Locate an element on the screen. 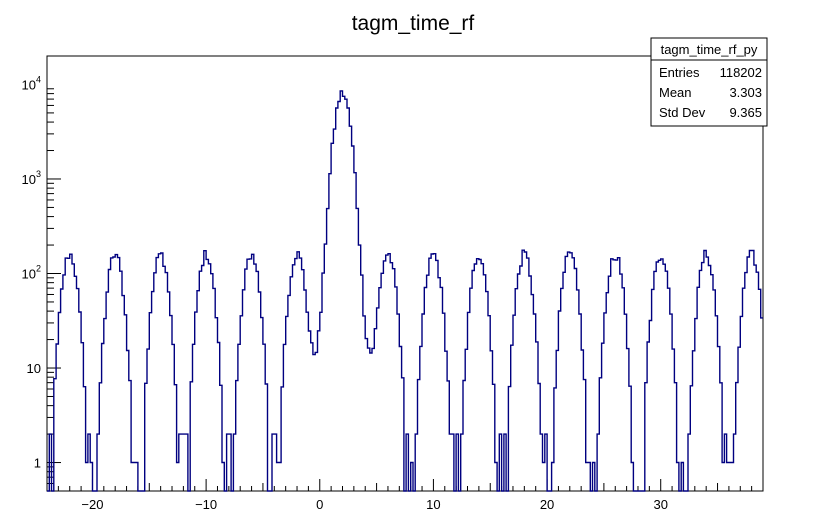 Image resolution: width=827 pixels, height=517 pixels. y-tick-label: 10 is located at coordinates (34, 368).